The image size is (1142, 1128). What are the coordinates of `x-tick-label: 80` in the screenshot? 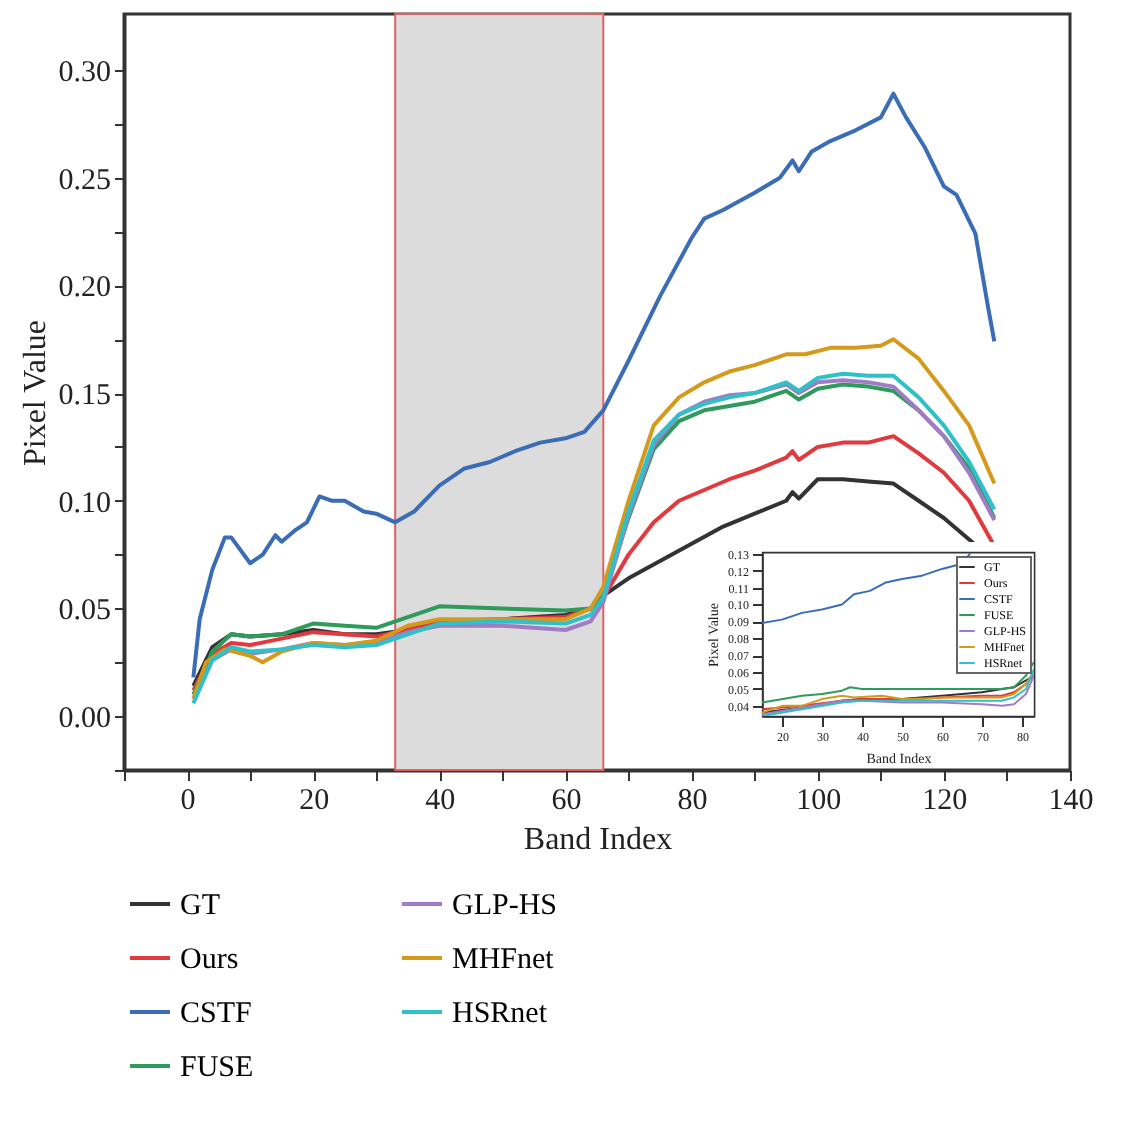 It's located at (692, 801).